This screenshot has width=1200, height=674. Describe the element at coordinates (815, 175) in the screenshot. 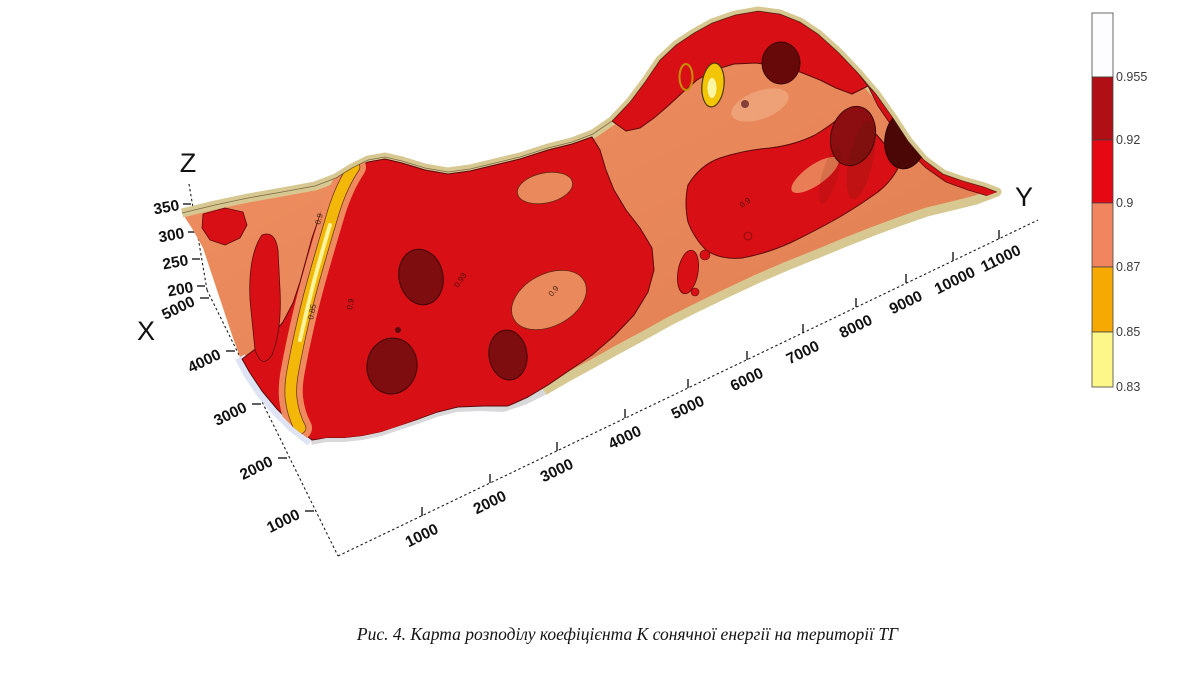

I see `contour-streak-salmon` at that location.